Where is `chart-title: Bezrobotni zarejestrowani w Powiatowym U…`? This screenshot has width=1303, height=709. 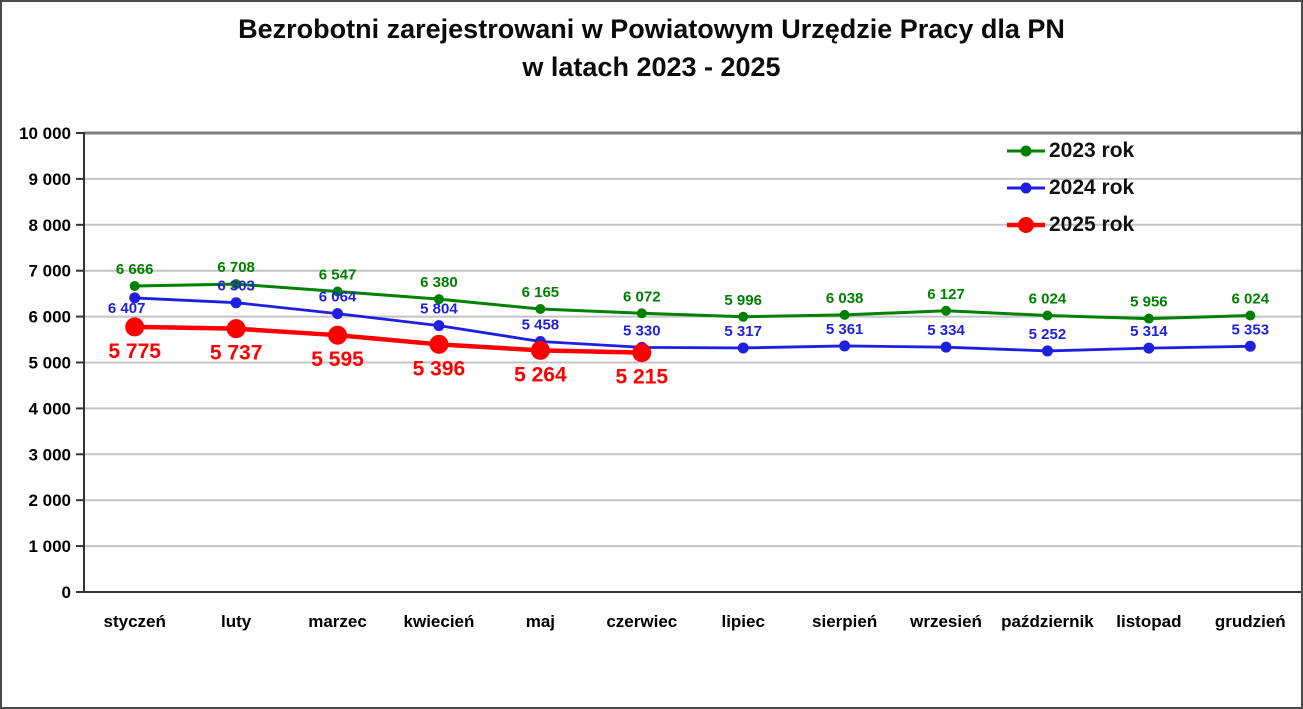
chart-title: Bezrobotni zarejestrowani w Powiatowym U… is located at coordinates (651, 48).